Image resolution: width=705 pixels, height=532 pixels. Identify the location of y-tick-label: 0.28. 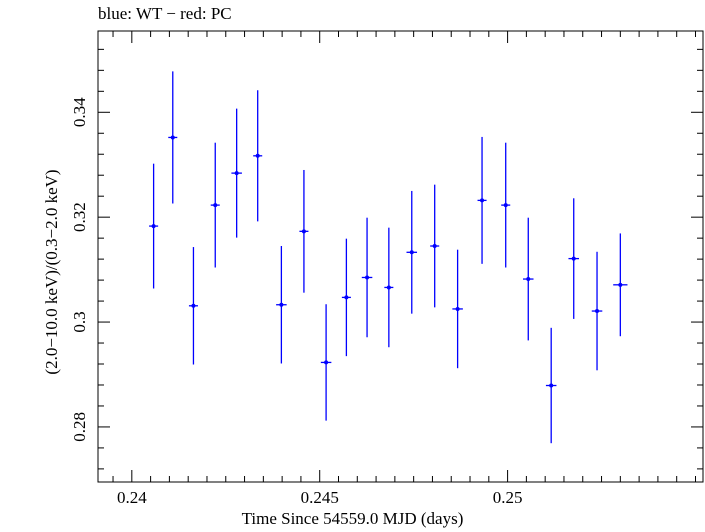
(79, 427).